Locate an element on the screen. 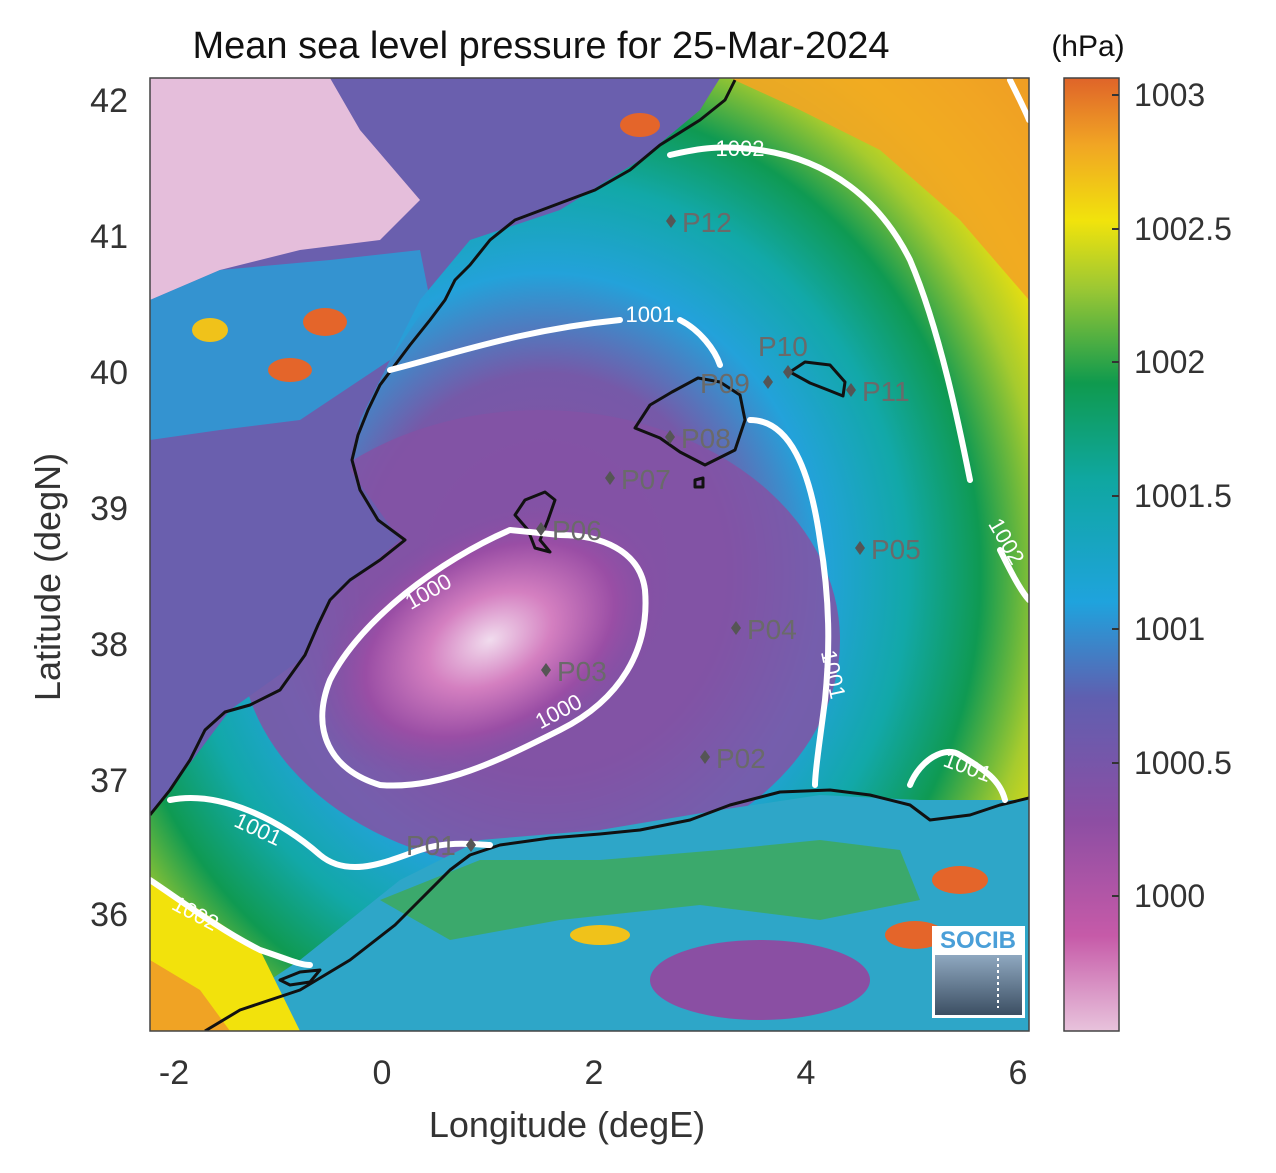 The height and width of the screenshot is (1173, 1276). x-tick-label: -2 is located at coordinates (174, 1073).